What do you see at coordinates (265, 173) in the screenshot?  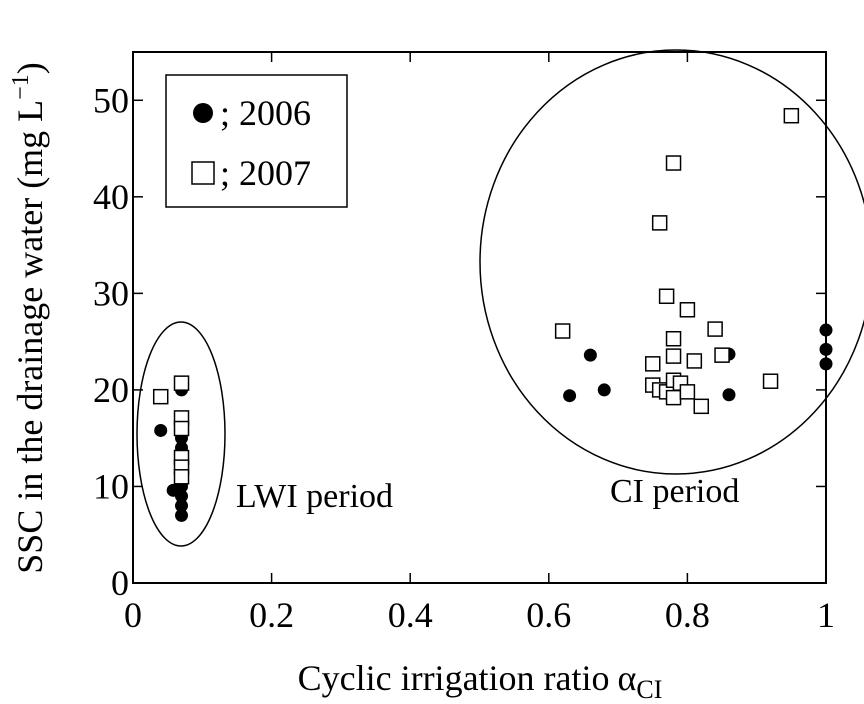 I see `legend-label: ; 2007` at bounding box center [265, 173].